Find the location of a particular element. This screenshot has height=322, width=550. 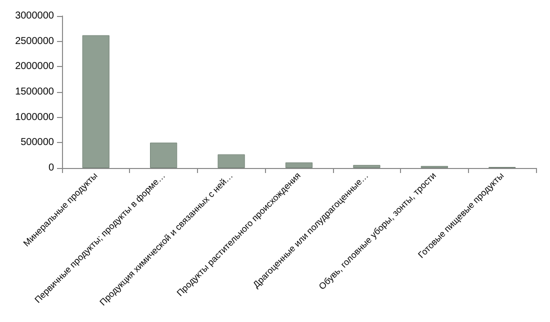

y-tick-label: 3000000 is located at coordinates (34, 16).